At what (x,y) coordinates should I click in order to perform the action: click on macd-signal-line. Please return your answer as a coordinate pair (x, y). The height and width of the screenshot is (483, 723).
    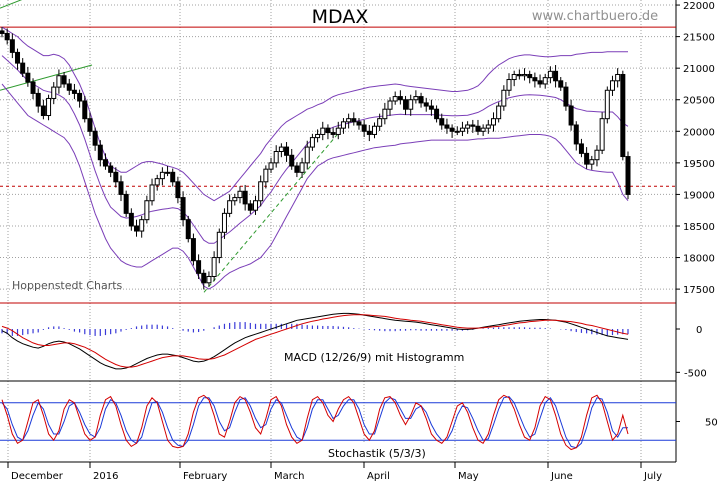
    Looking at the image, I should click on (315, 341).